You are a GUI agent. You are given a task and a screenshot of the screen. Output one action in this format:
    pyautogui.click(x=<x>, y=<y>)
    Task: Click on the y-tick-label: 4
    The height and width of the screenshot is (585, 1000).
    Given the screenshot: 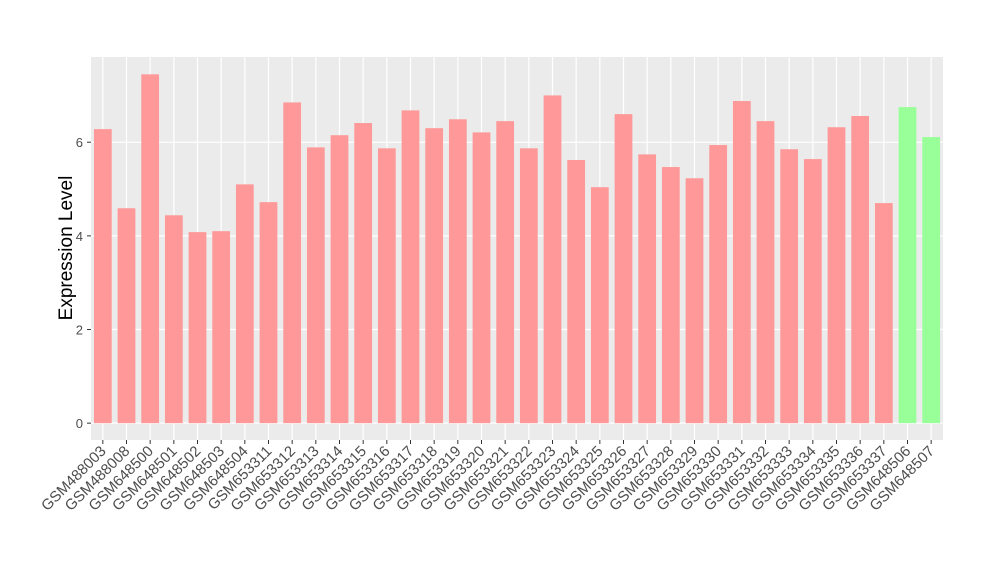 What is the action you would take?
    pyautogui.click(x=79, y=236)
    